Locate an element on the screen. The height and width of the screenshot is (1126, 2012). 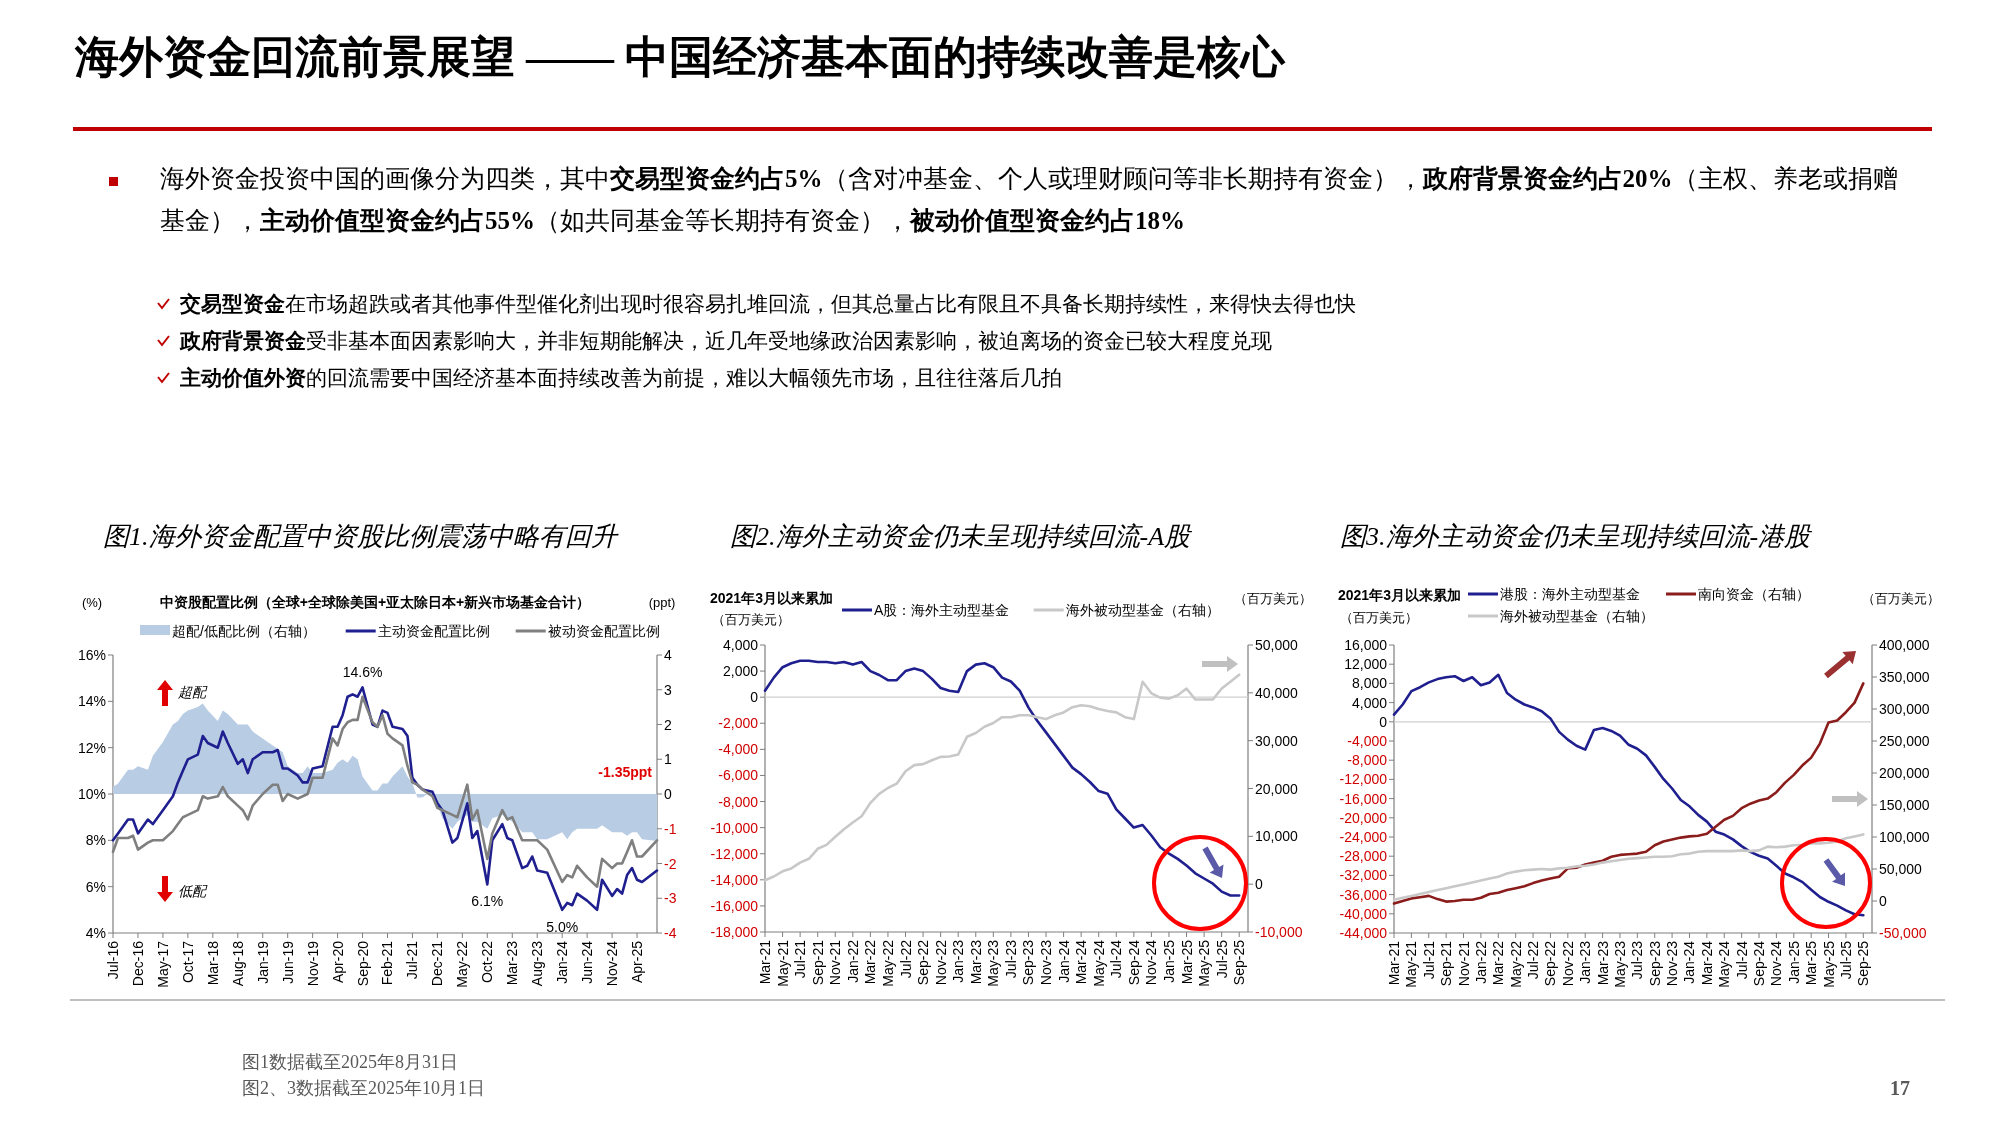
y2-tick-label: 250,000 is located at coordinates (1904, 741).